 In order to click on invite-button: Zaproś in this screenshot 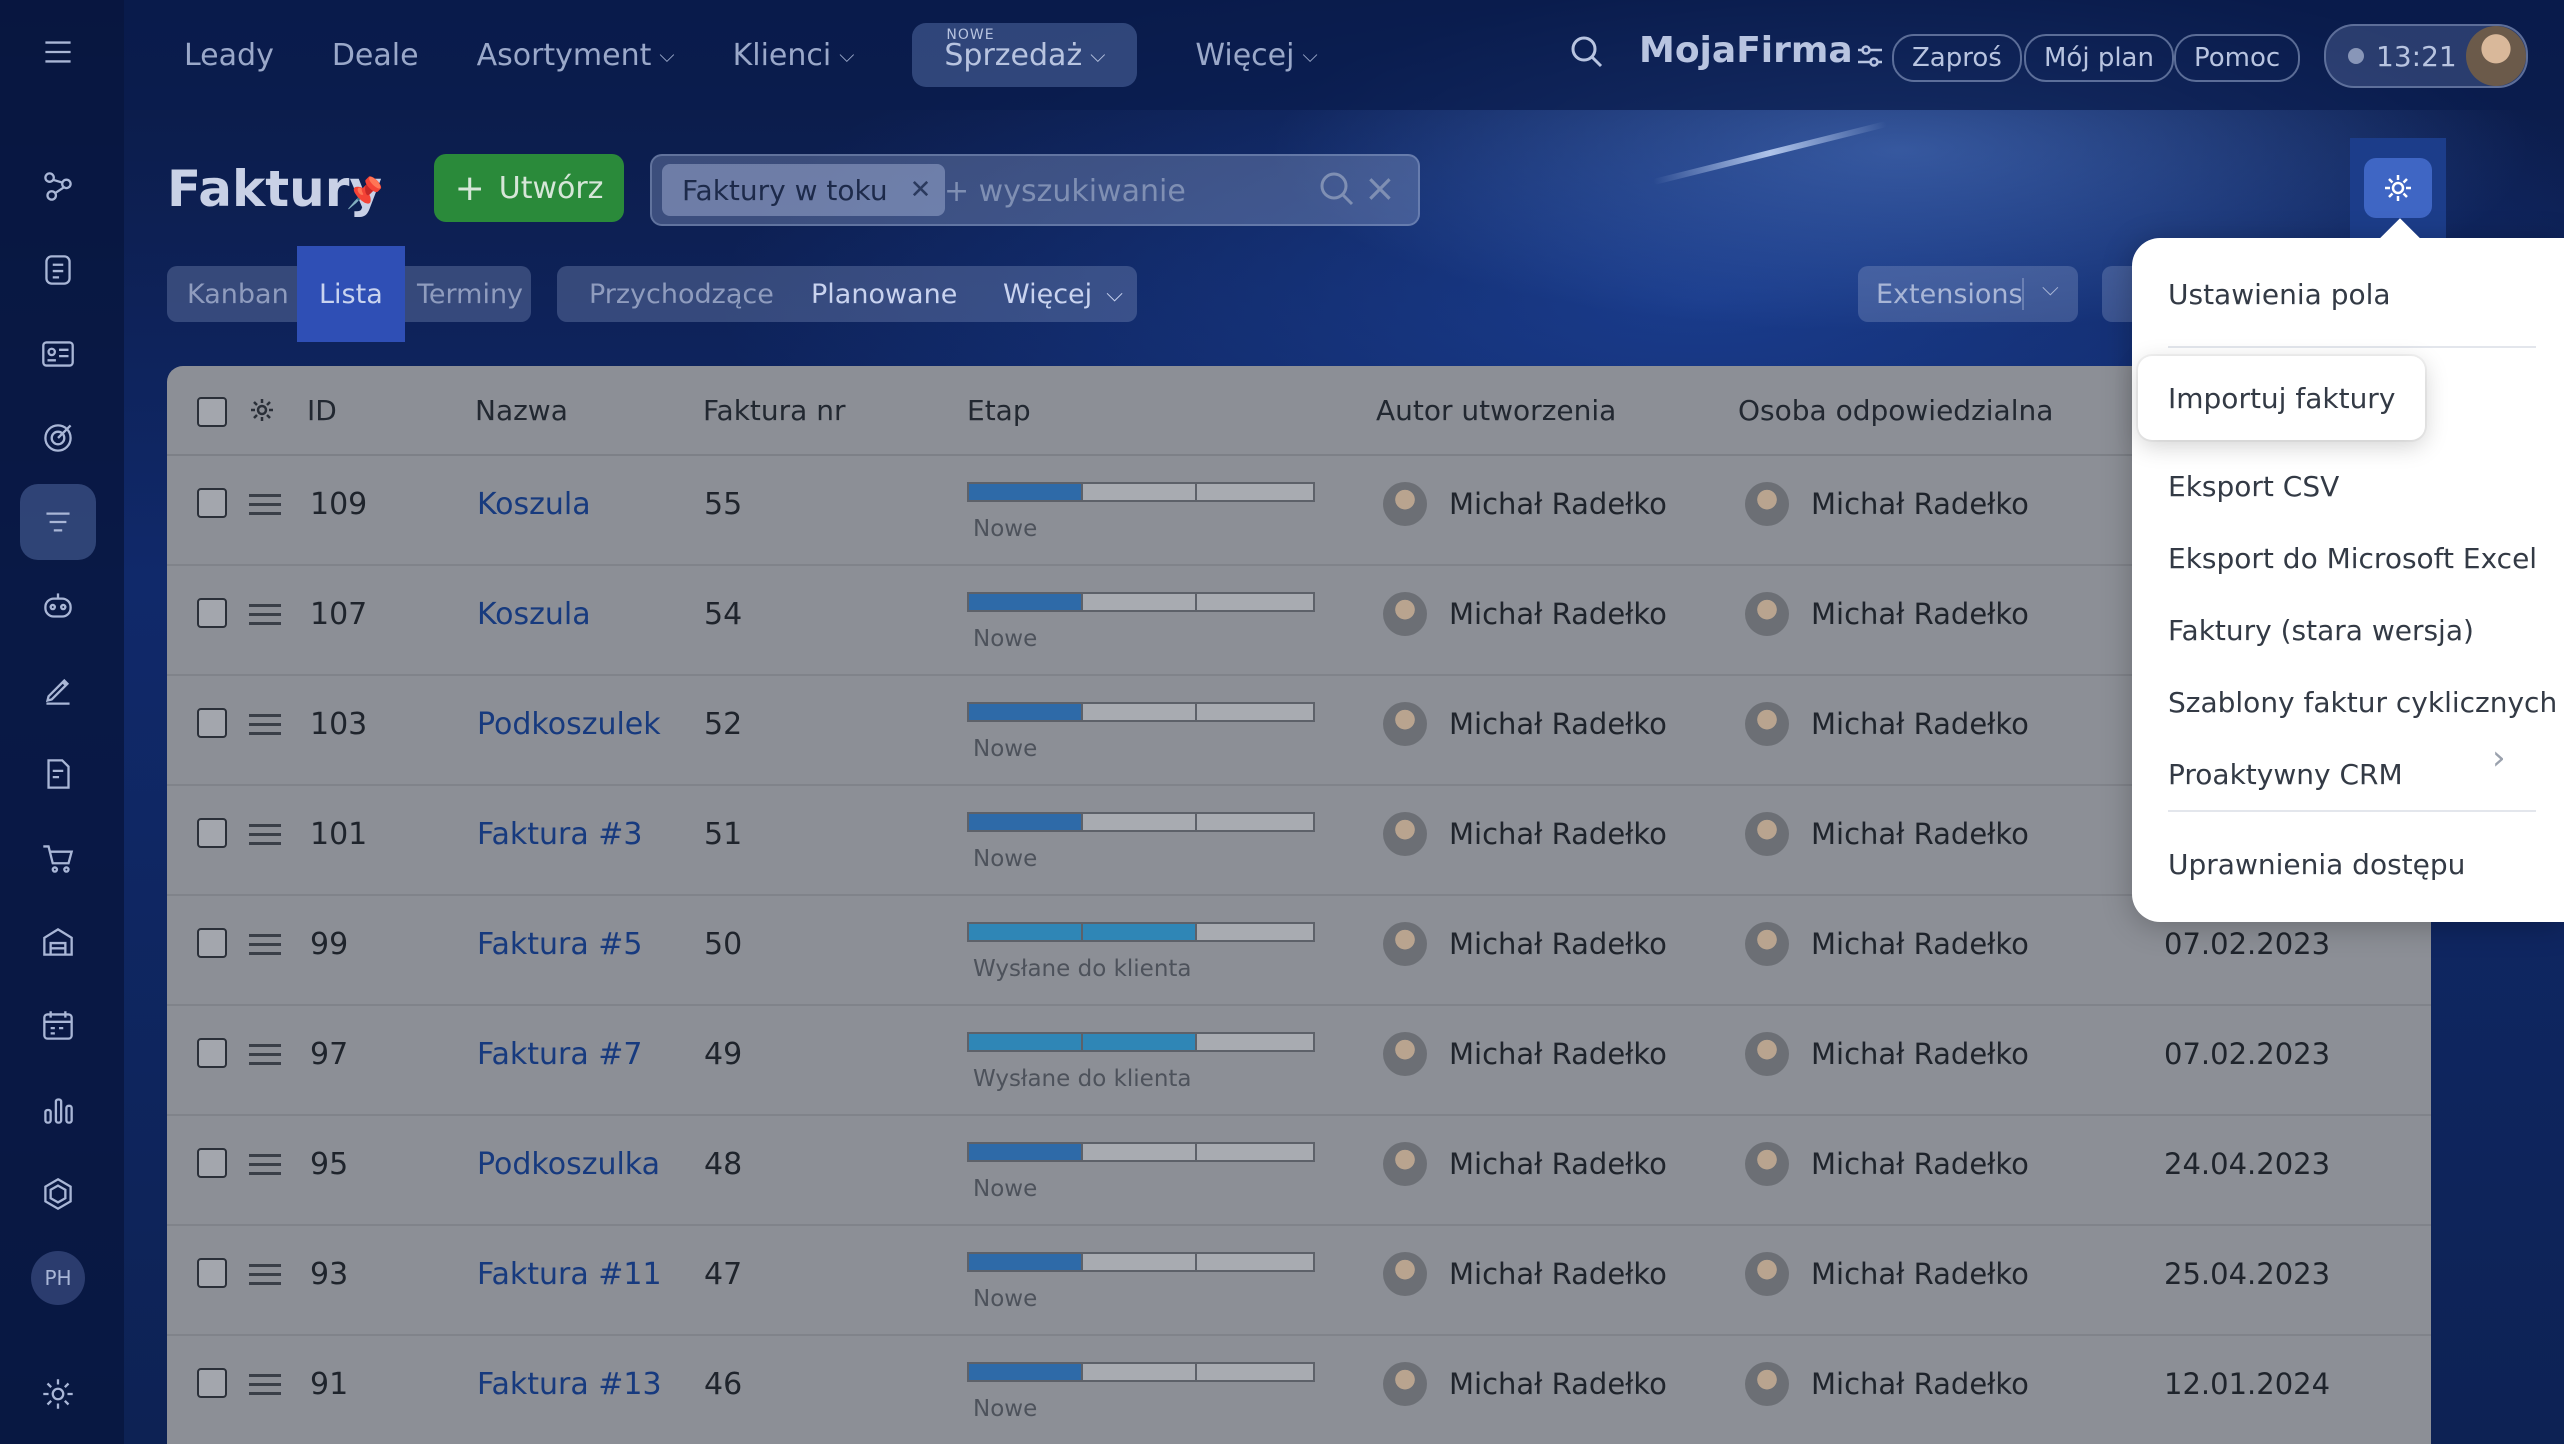, I will do `click(1957, 58)`.